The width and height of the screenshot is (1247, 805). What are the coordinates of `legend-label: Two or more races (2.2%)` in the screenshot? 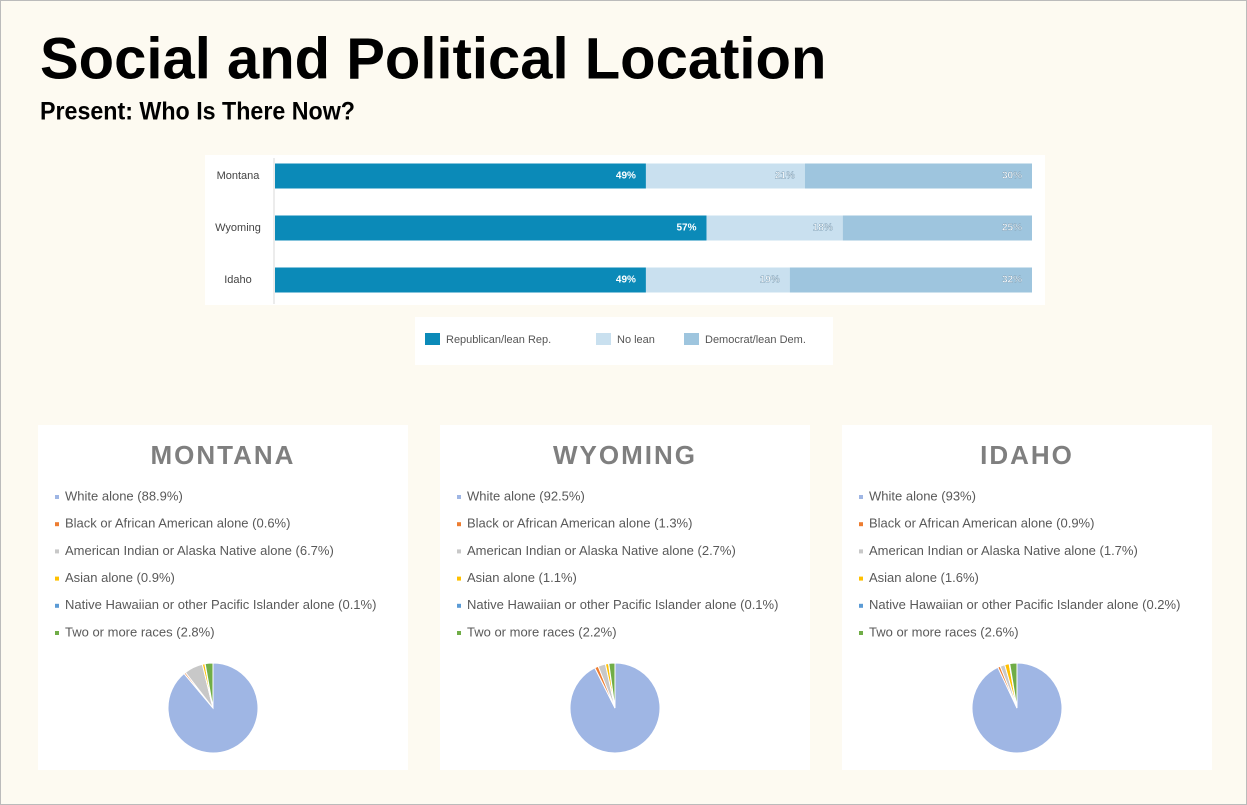 It's located at (542, 631).